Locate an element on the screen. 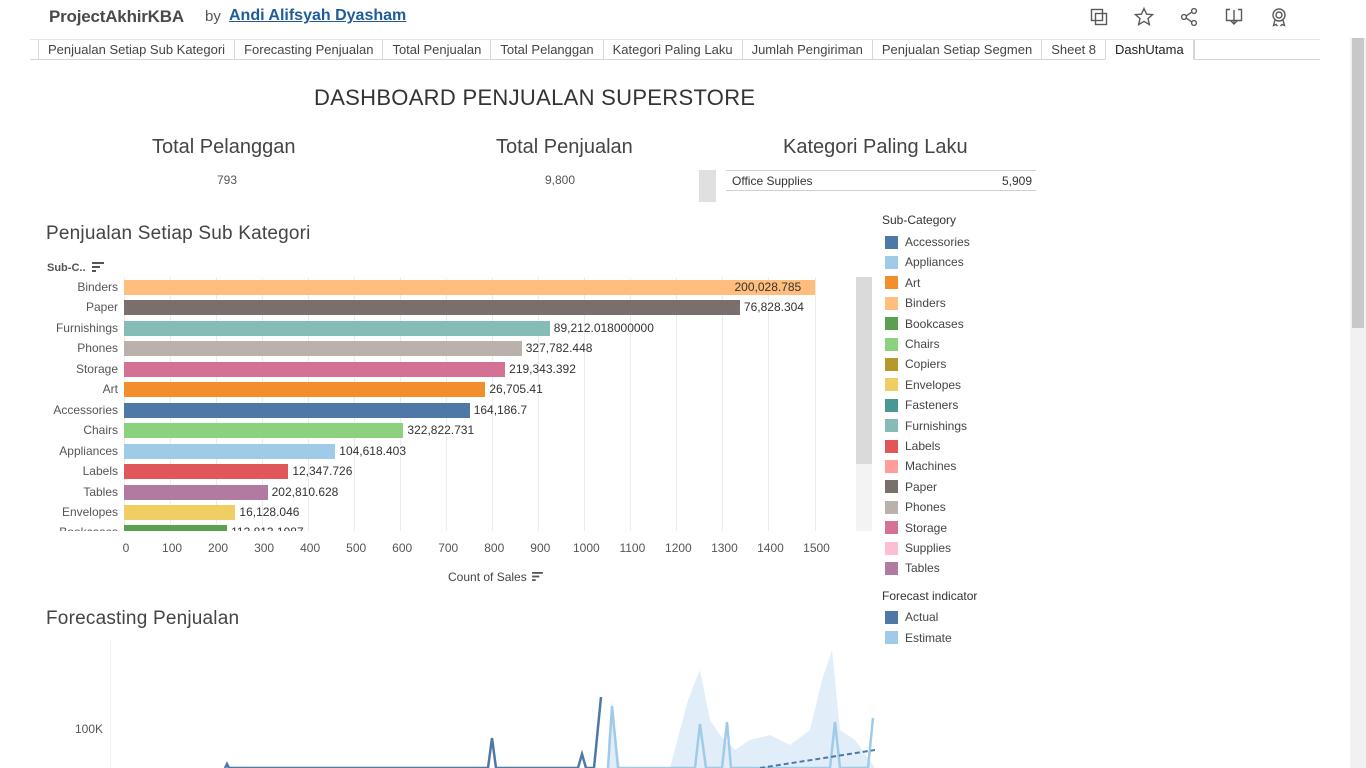 This screenshot has height=768, width=1366. header-actions is located at coordinates (1200, 17).